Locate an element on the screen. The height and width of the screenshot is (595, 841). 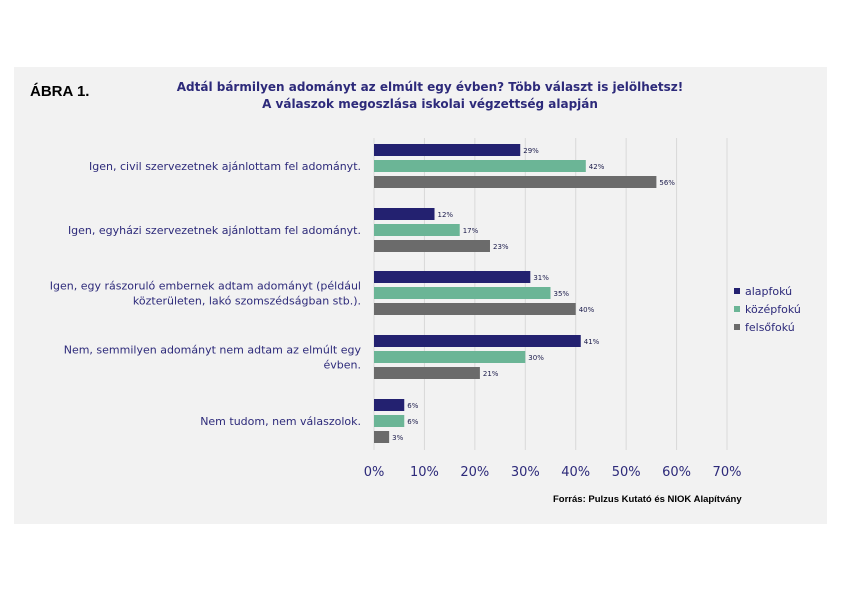
x-tick-label: 0% is located at coordinates (374, 472).